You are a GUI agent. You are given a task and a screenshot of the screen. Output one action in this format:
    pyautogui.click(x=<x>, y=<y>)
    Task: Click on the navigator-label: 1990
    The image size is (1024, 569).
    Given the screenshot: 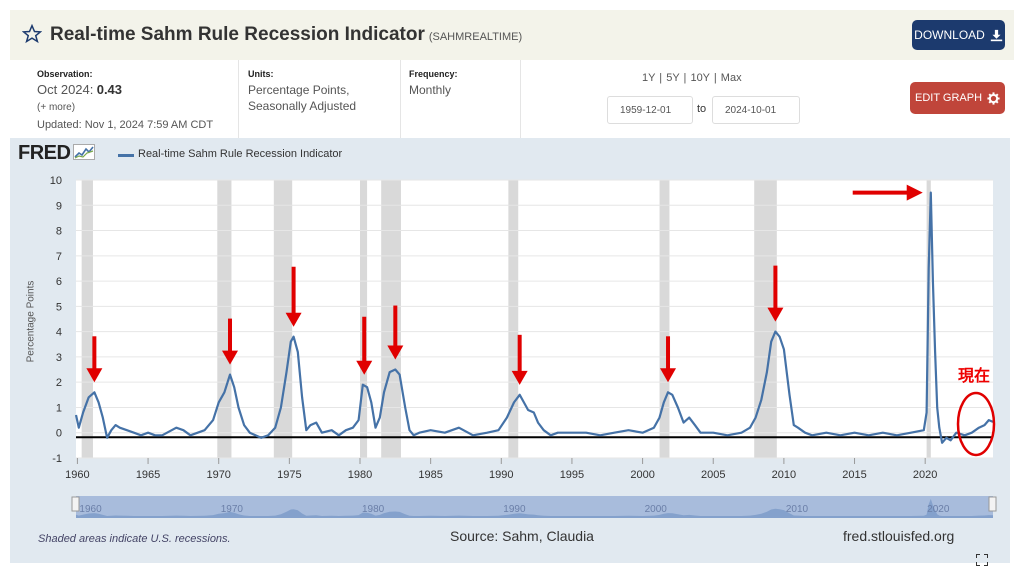 What is the action you would take?
    pyautogui.click(x=514, y=509)
    